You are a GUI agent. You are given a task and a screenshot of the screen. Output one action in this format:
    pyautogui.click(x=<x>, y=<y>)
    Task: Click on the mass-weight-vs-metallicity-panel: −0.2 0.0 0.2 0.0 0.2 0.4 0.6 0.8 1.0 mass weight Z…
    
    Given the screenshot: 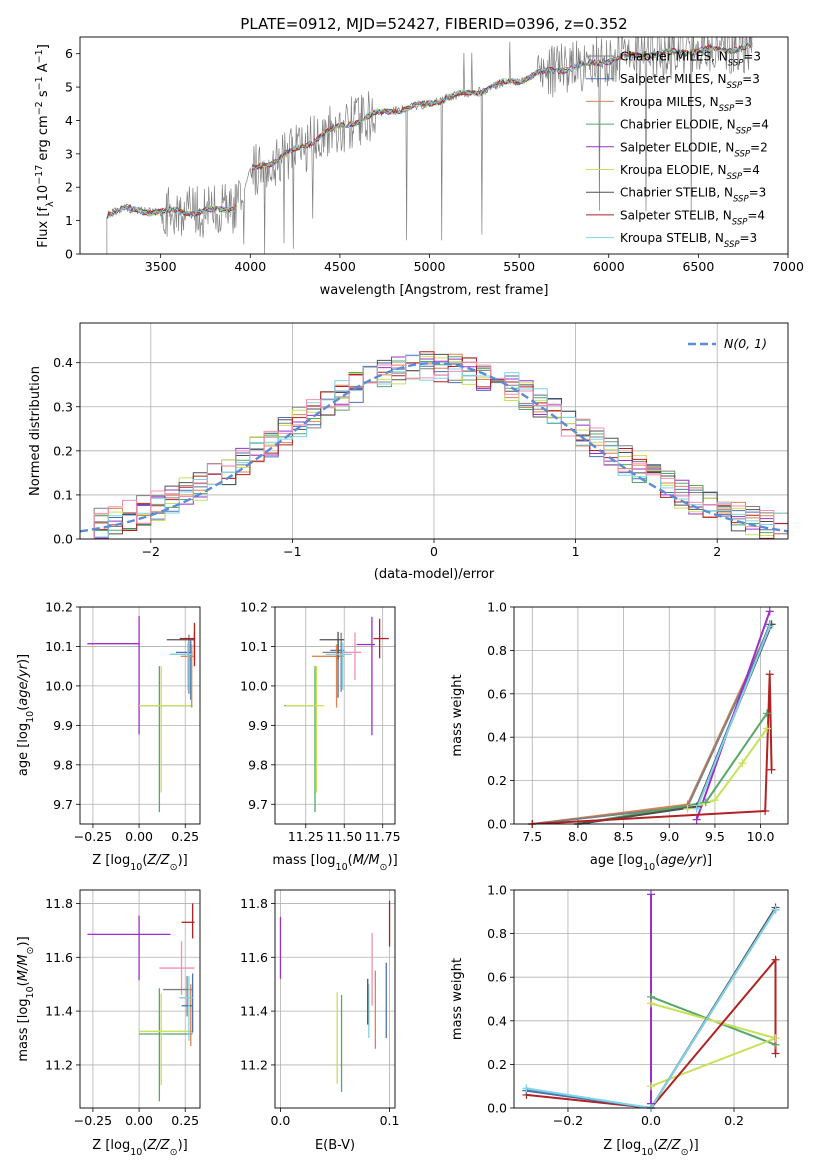 What is the action you would take?
    pyautogui.click(x=619, y=1020)
    